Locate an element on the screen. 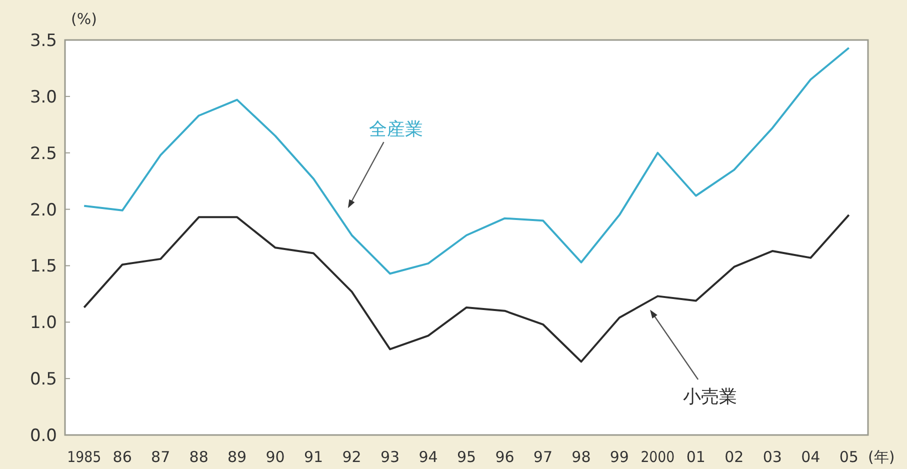  y-tick-label: 1.0 is located at coordinates (43, 323).